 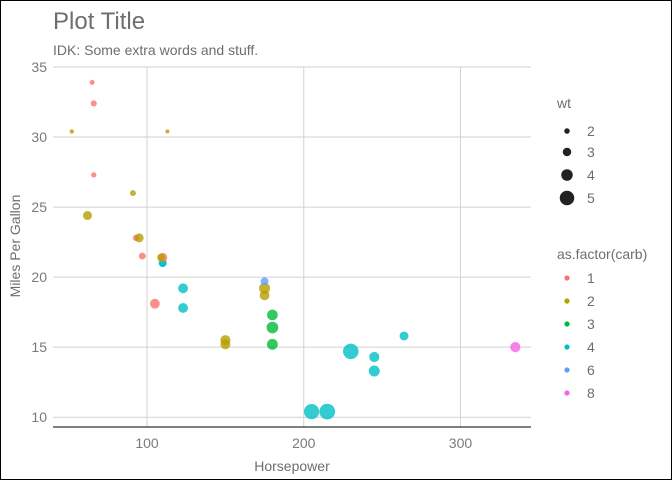 What do you see at coordinates (461, 443) in the screenshot?
I see `x-tick-label: 300` at bounding box center [461, 443].